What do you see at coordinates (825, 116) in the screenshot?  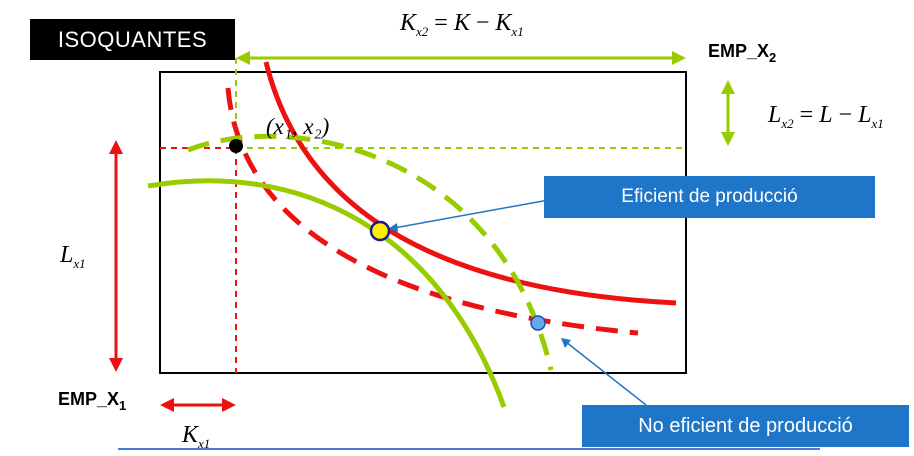 I see `eq-right: Lx2 = L − Lx1` at bounding box center [825, 116].